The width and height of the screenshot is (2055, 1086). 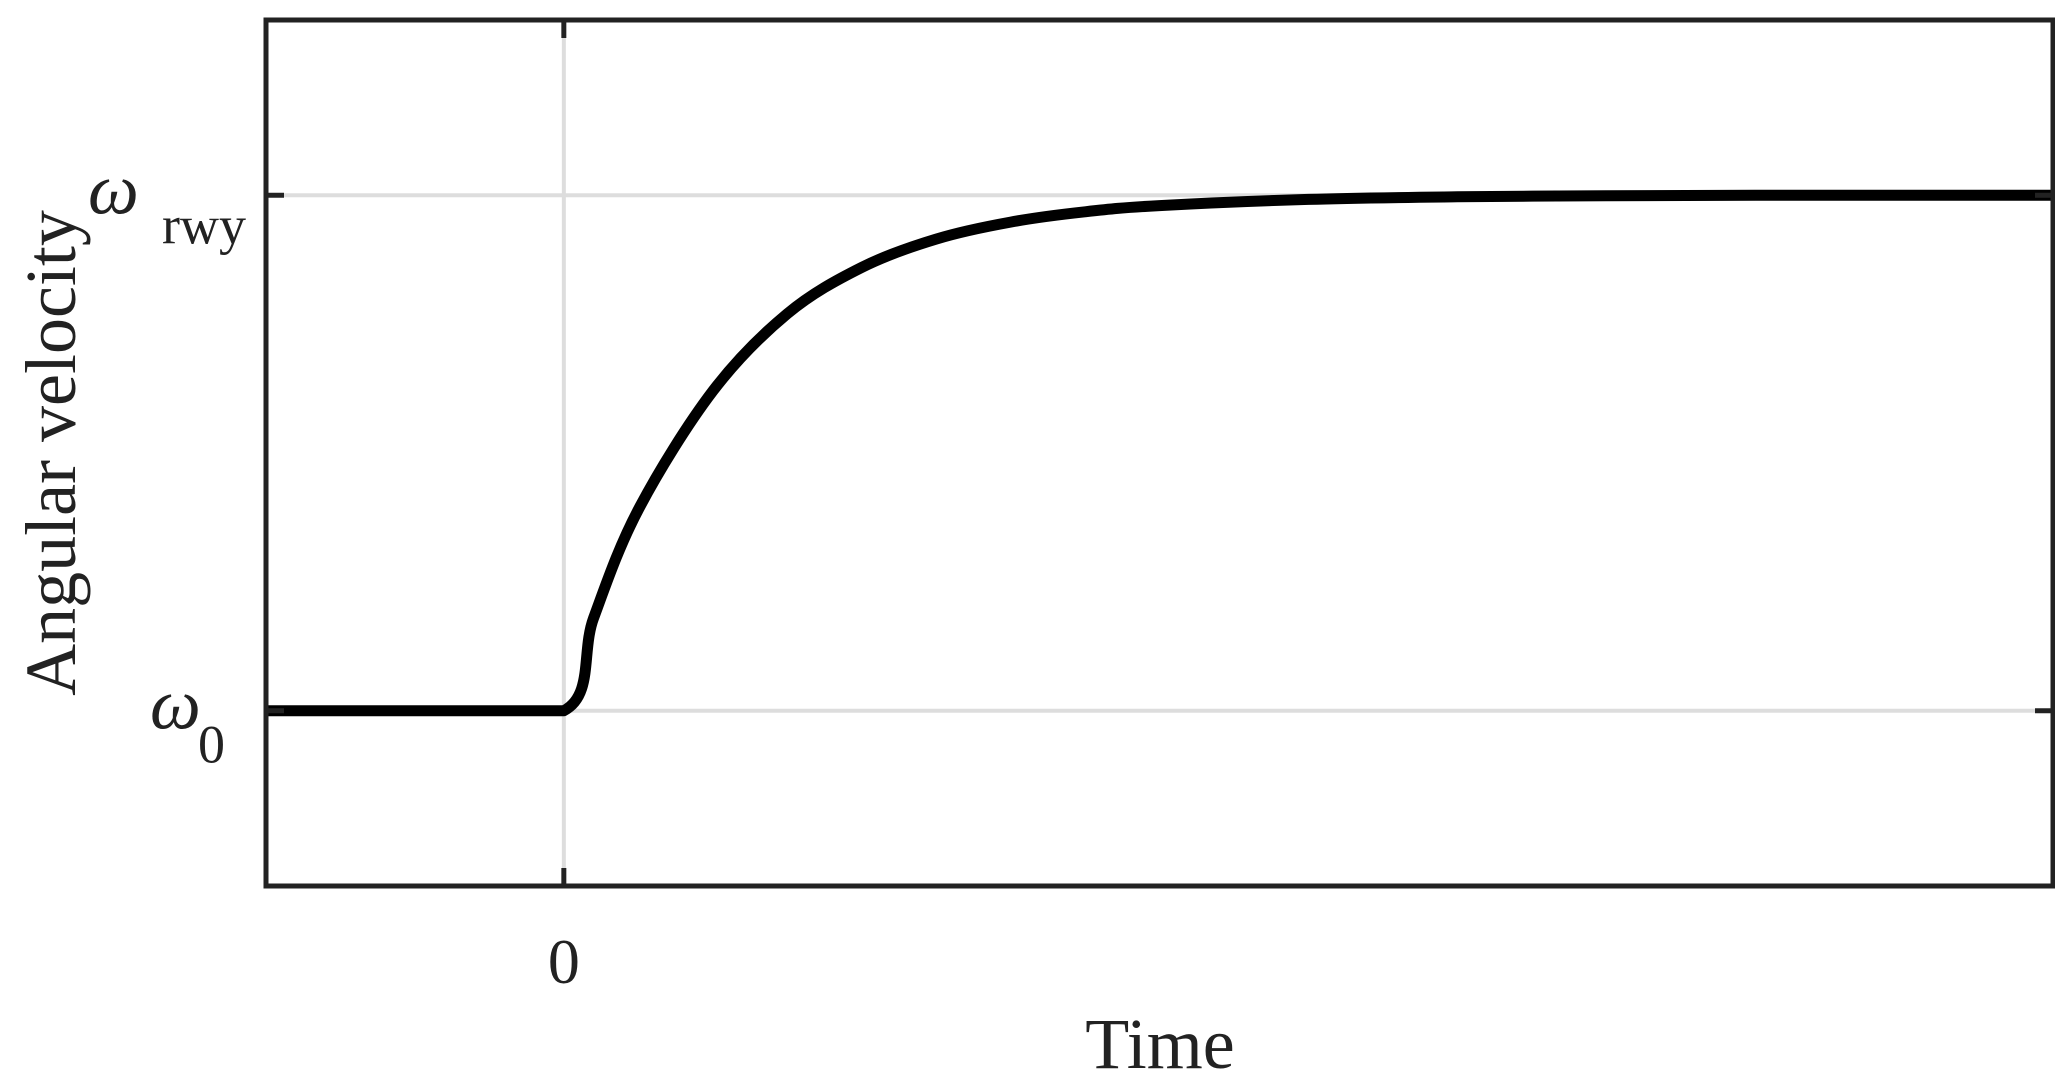 What do you see at coordinates (51, 453) in the screenshot?
I see `y-axis-label: Angular velocity` at bounding box center [51, 453].